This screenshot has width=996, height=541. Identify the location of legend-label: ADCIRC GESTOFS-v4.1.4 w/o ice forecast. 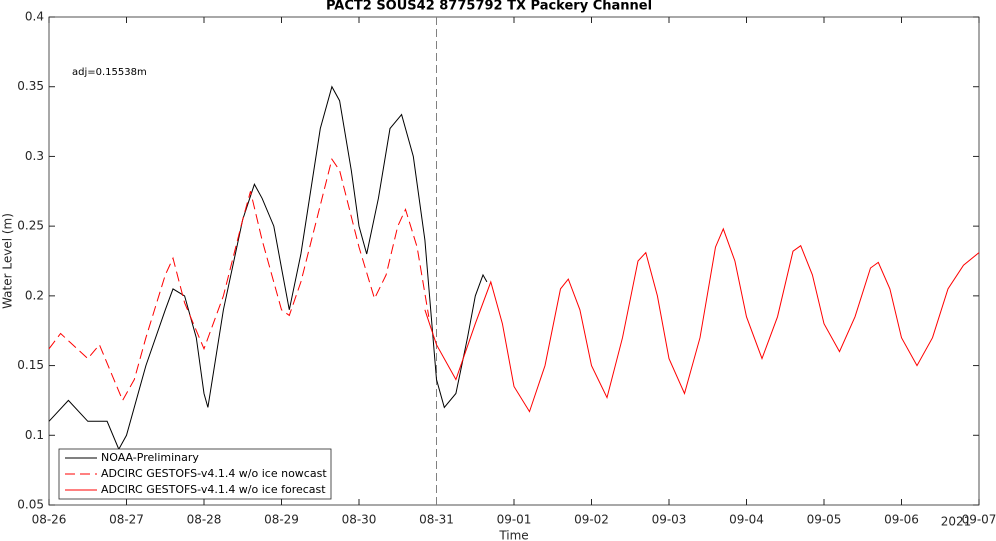
(213, 489).